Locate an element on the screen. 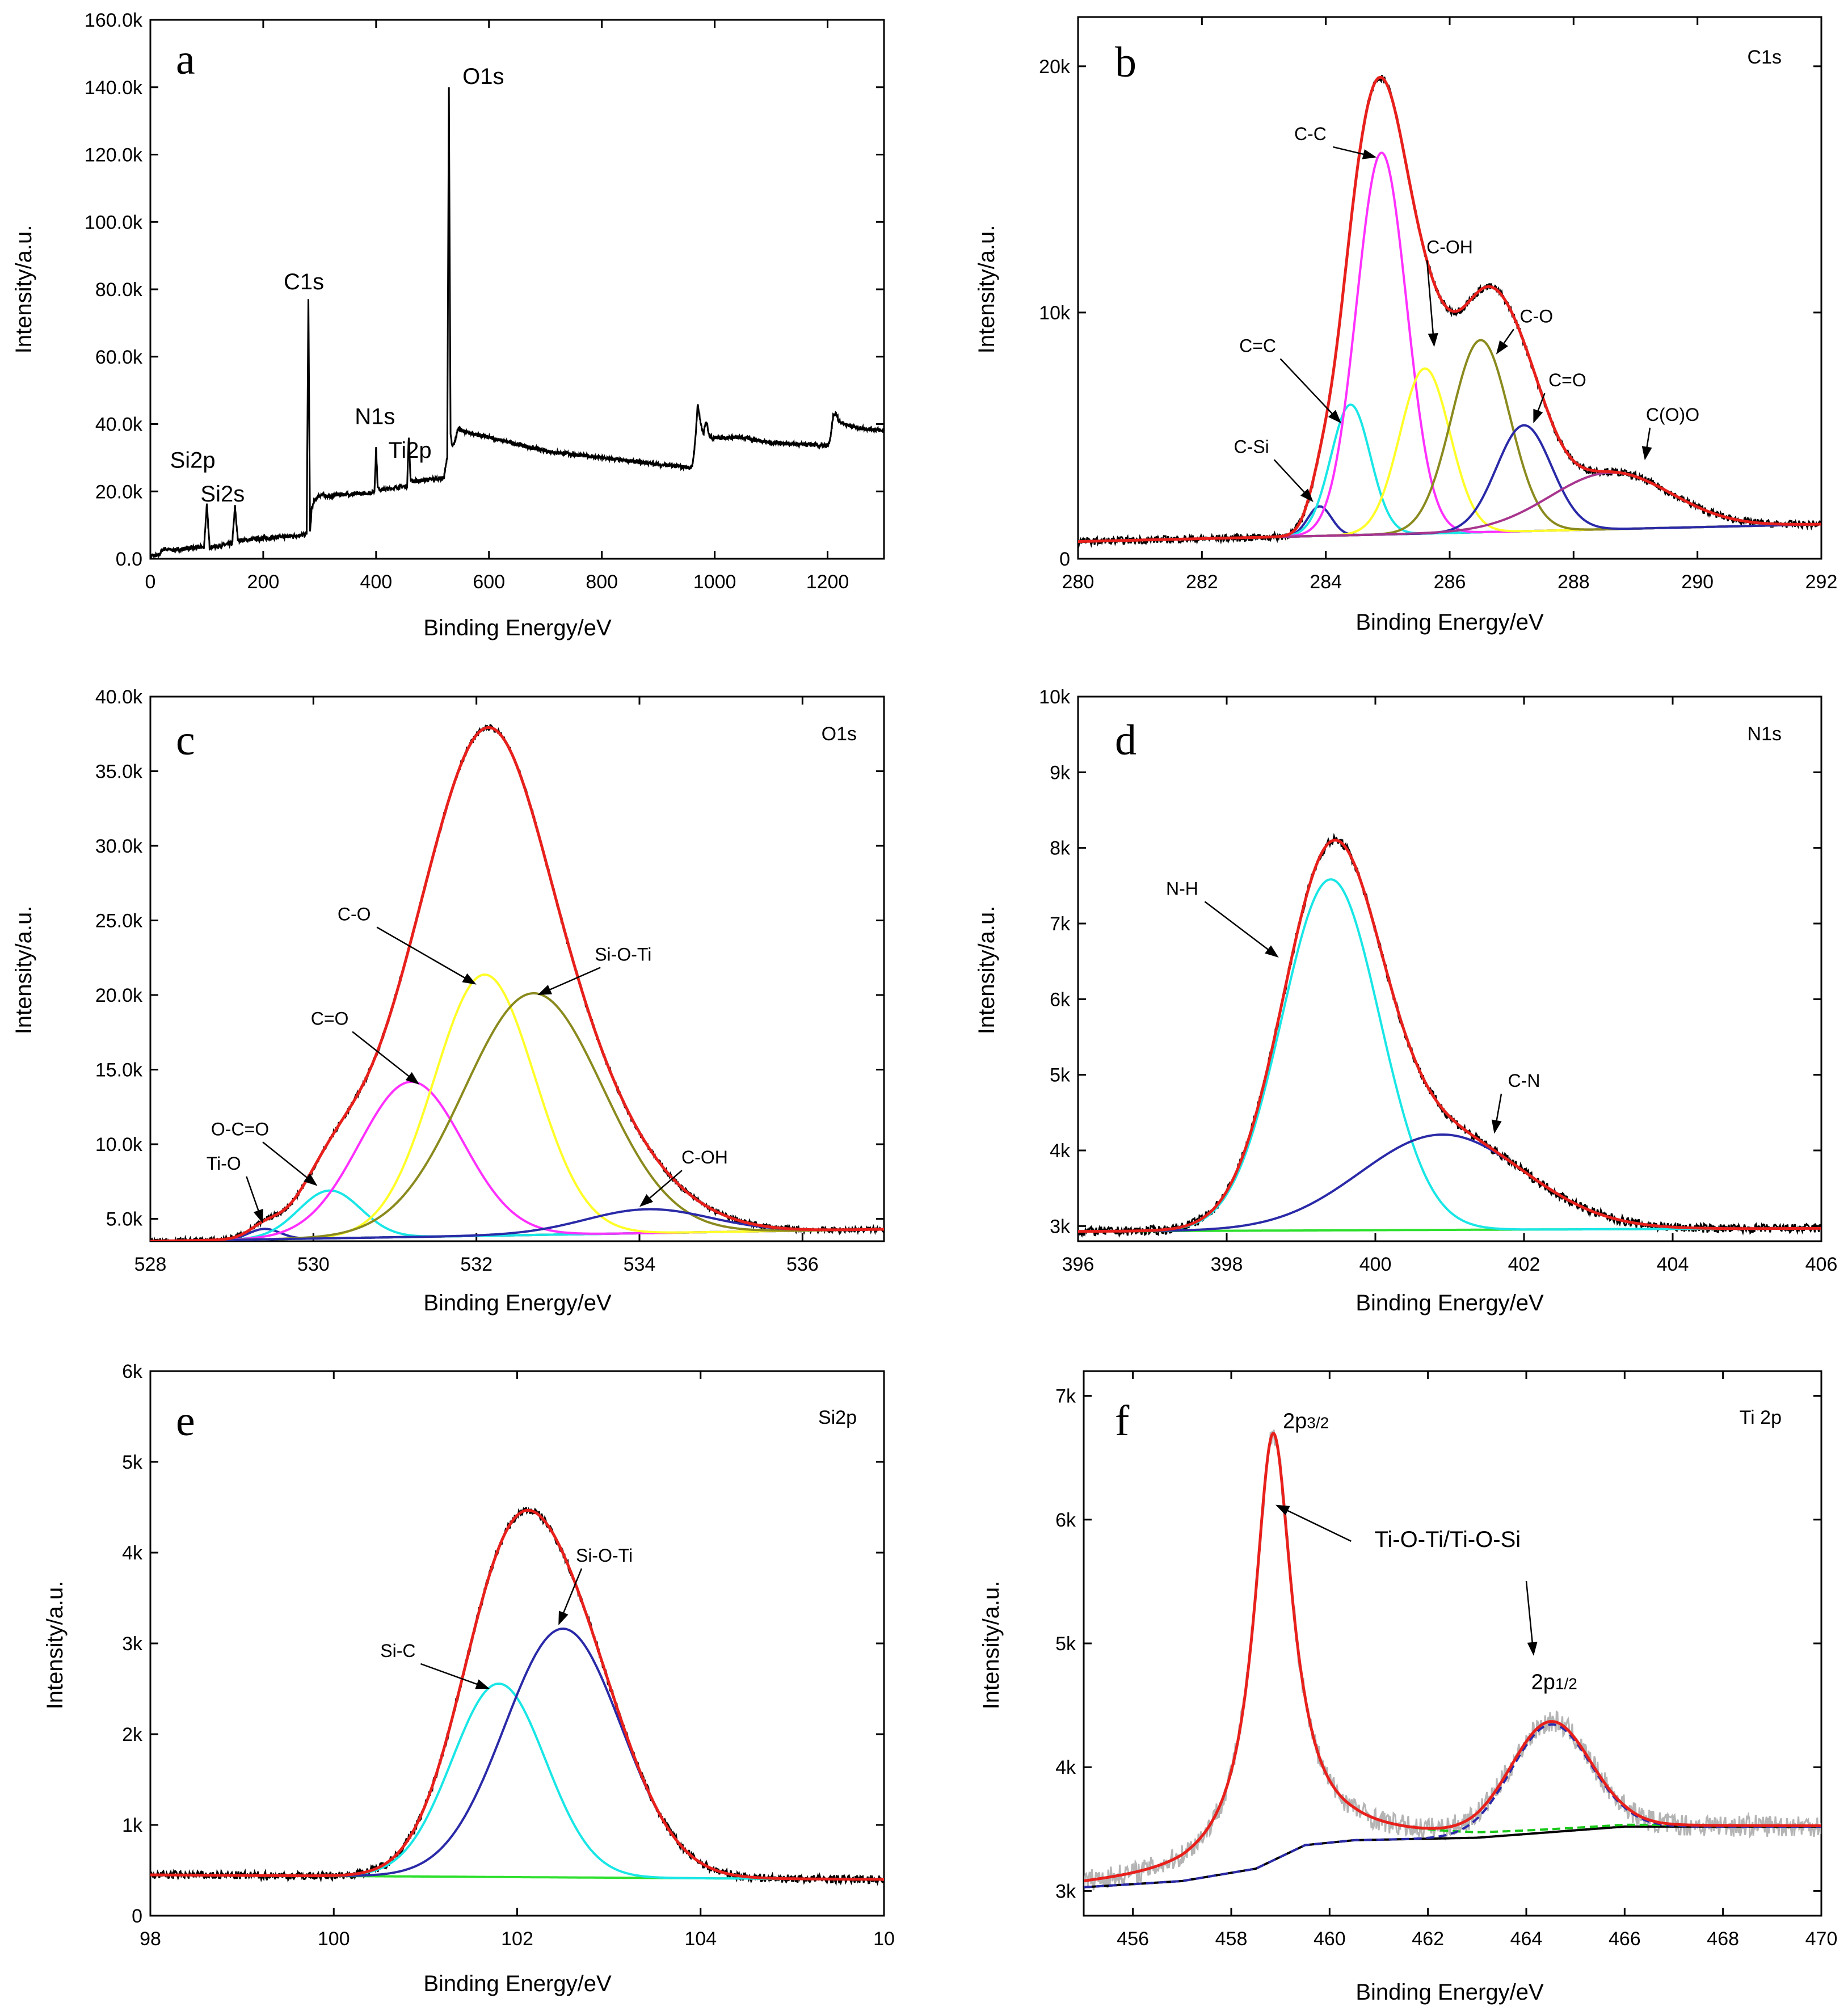  y-tick-label: 15.0k is located at coordinates (119, 1070).